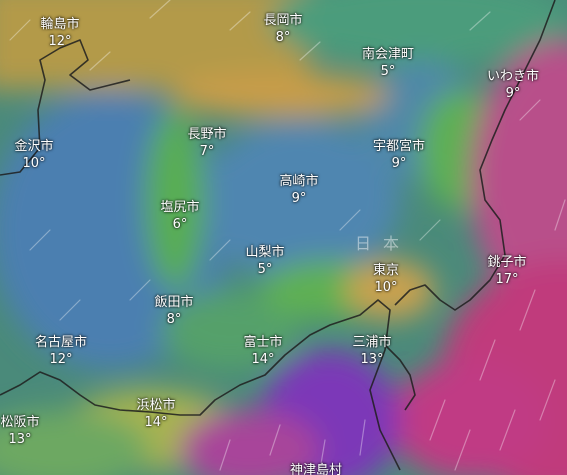 The image size is (567, 475). What do you see at coordinates (264, 261) in the screenshot?
I see `city-label-yamanashi: 山梨市 5°` at bounding box center [264, 261].